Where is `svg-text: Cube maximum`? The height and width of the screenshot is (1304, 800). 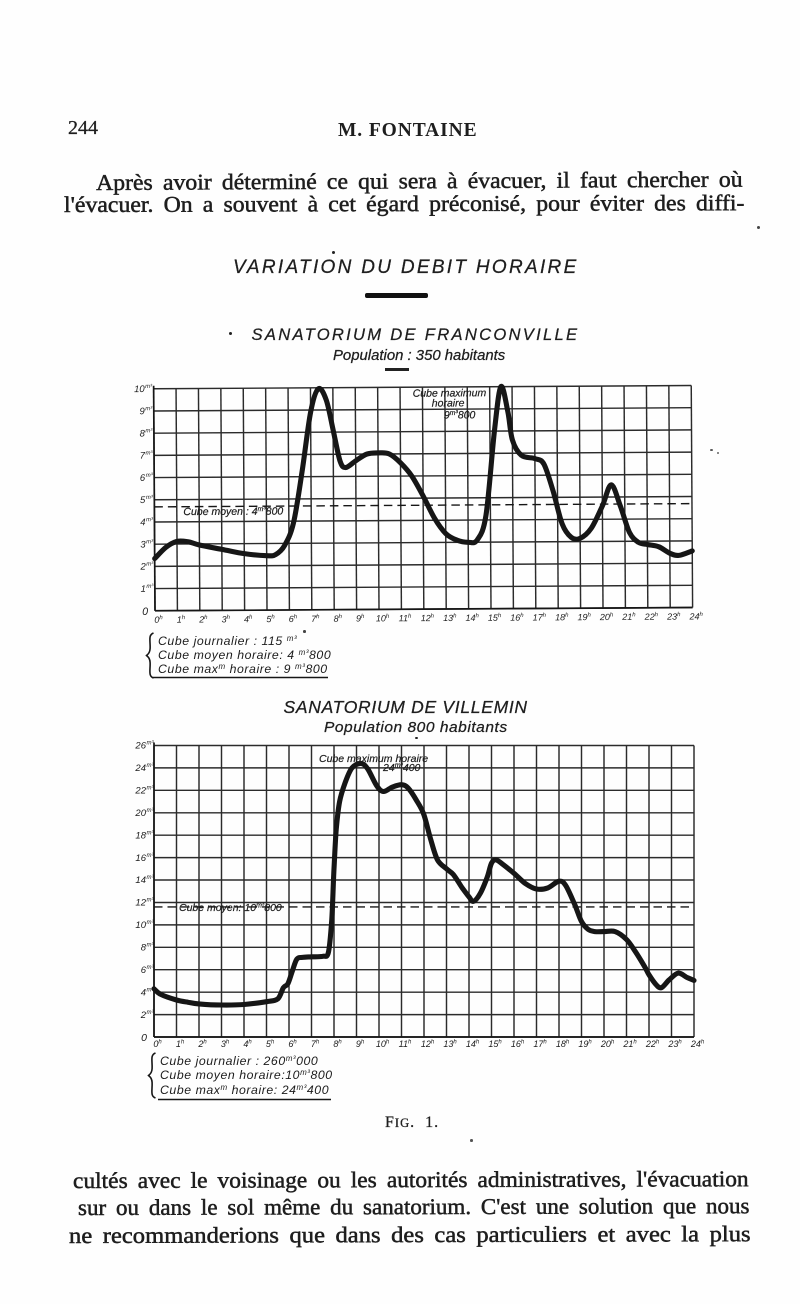 svg-text: Cube maximum is located at coordinates (450, 393).